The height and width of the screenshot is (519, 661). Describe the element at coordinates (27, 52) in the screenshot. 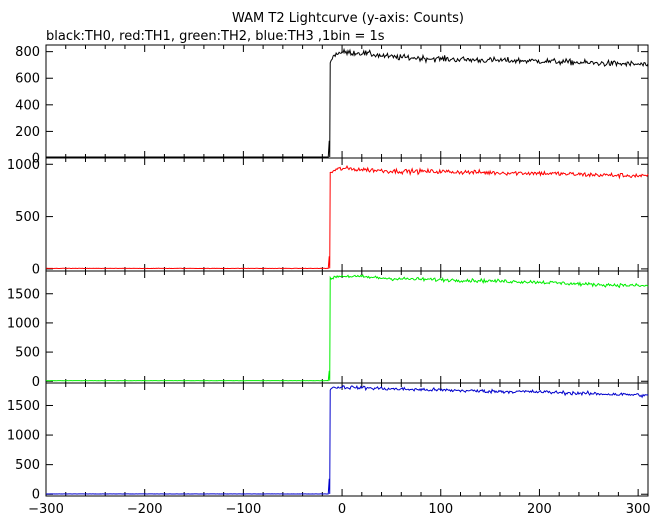

I see `y-tick-label: 800` at that location.